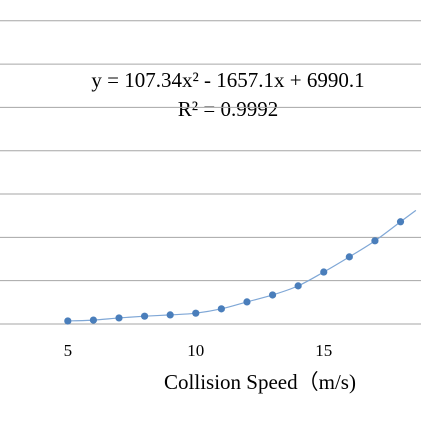 This screenshot has width=421, height=421. I want to click on x-tick-label: 10, so click(195, 350).